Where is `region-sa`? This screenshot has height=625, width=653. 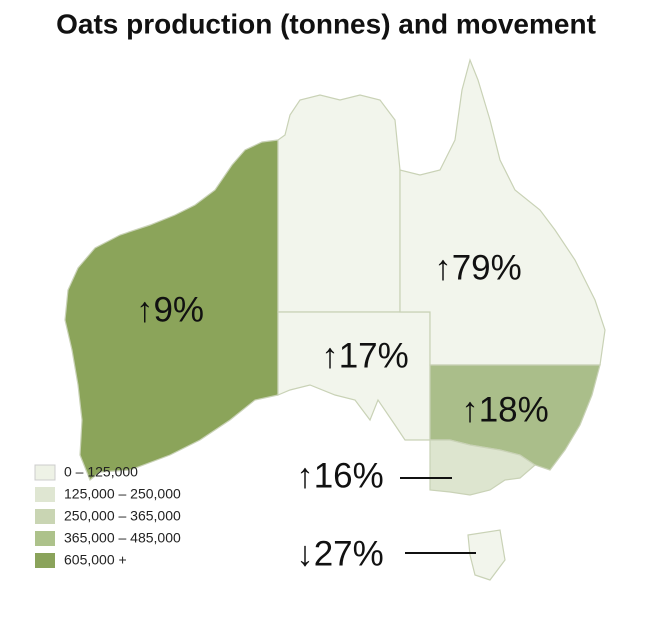
region-sa is located at coordinates (354, 376).